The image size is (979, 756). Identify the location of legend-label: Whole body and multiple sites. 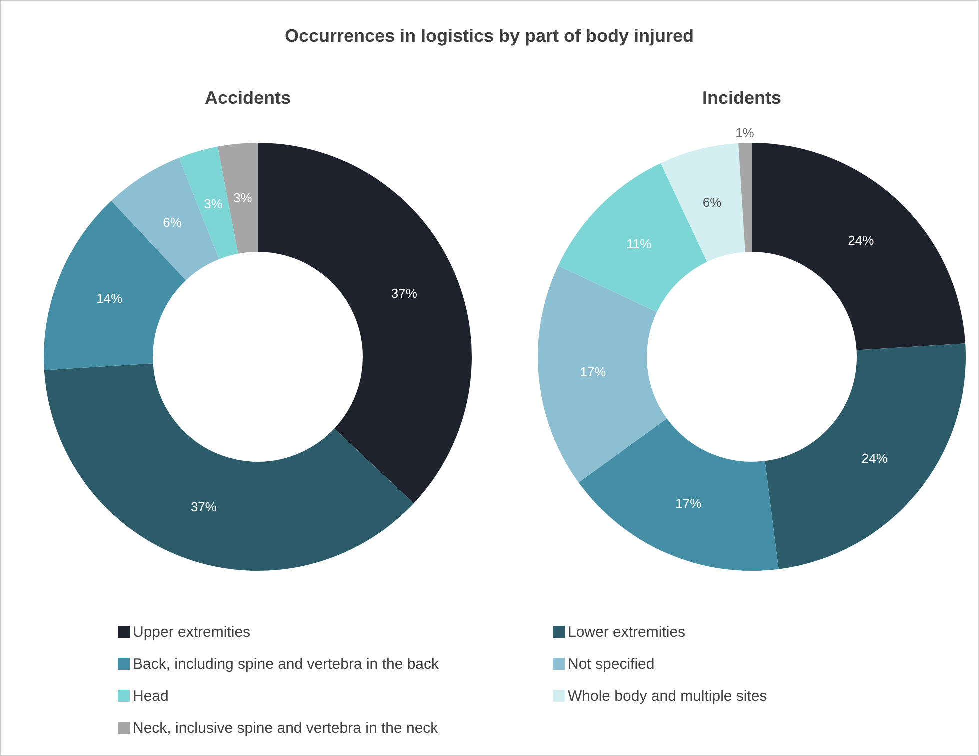
(668, 696).